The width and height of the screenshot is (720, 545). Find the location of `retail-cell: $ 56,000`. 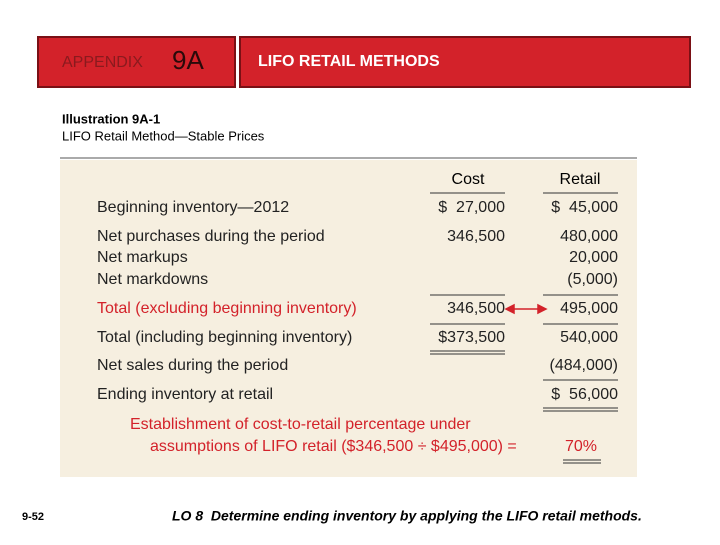

retail-cell: $ 56,000 is located at coordinates (584, 394).